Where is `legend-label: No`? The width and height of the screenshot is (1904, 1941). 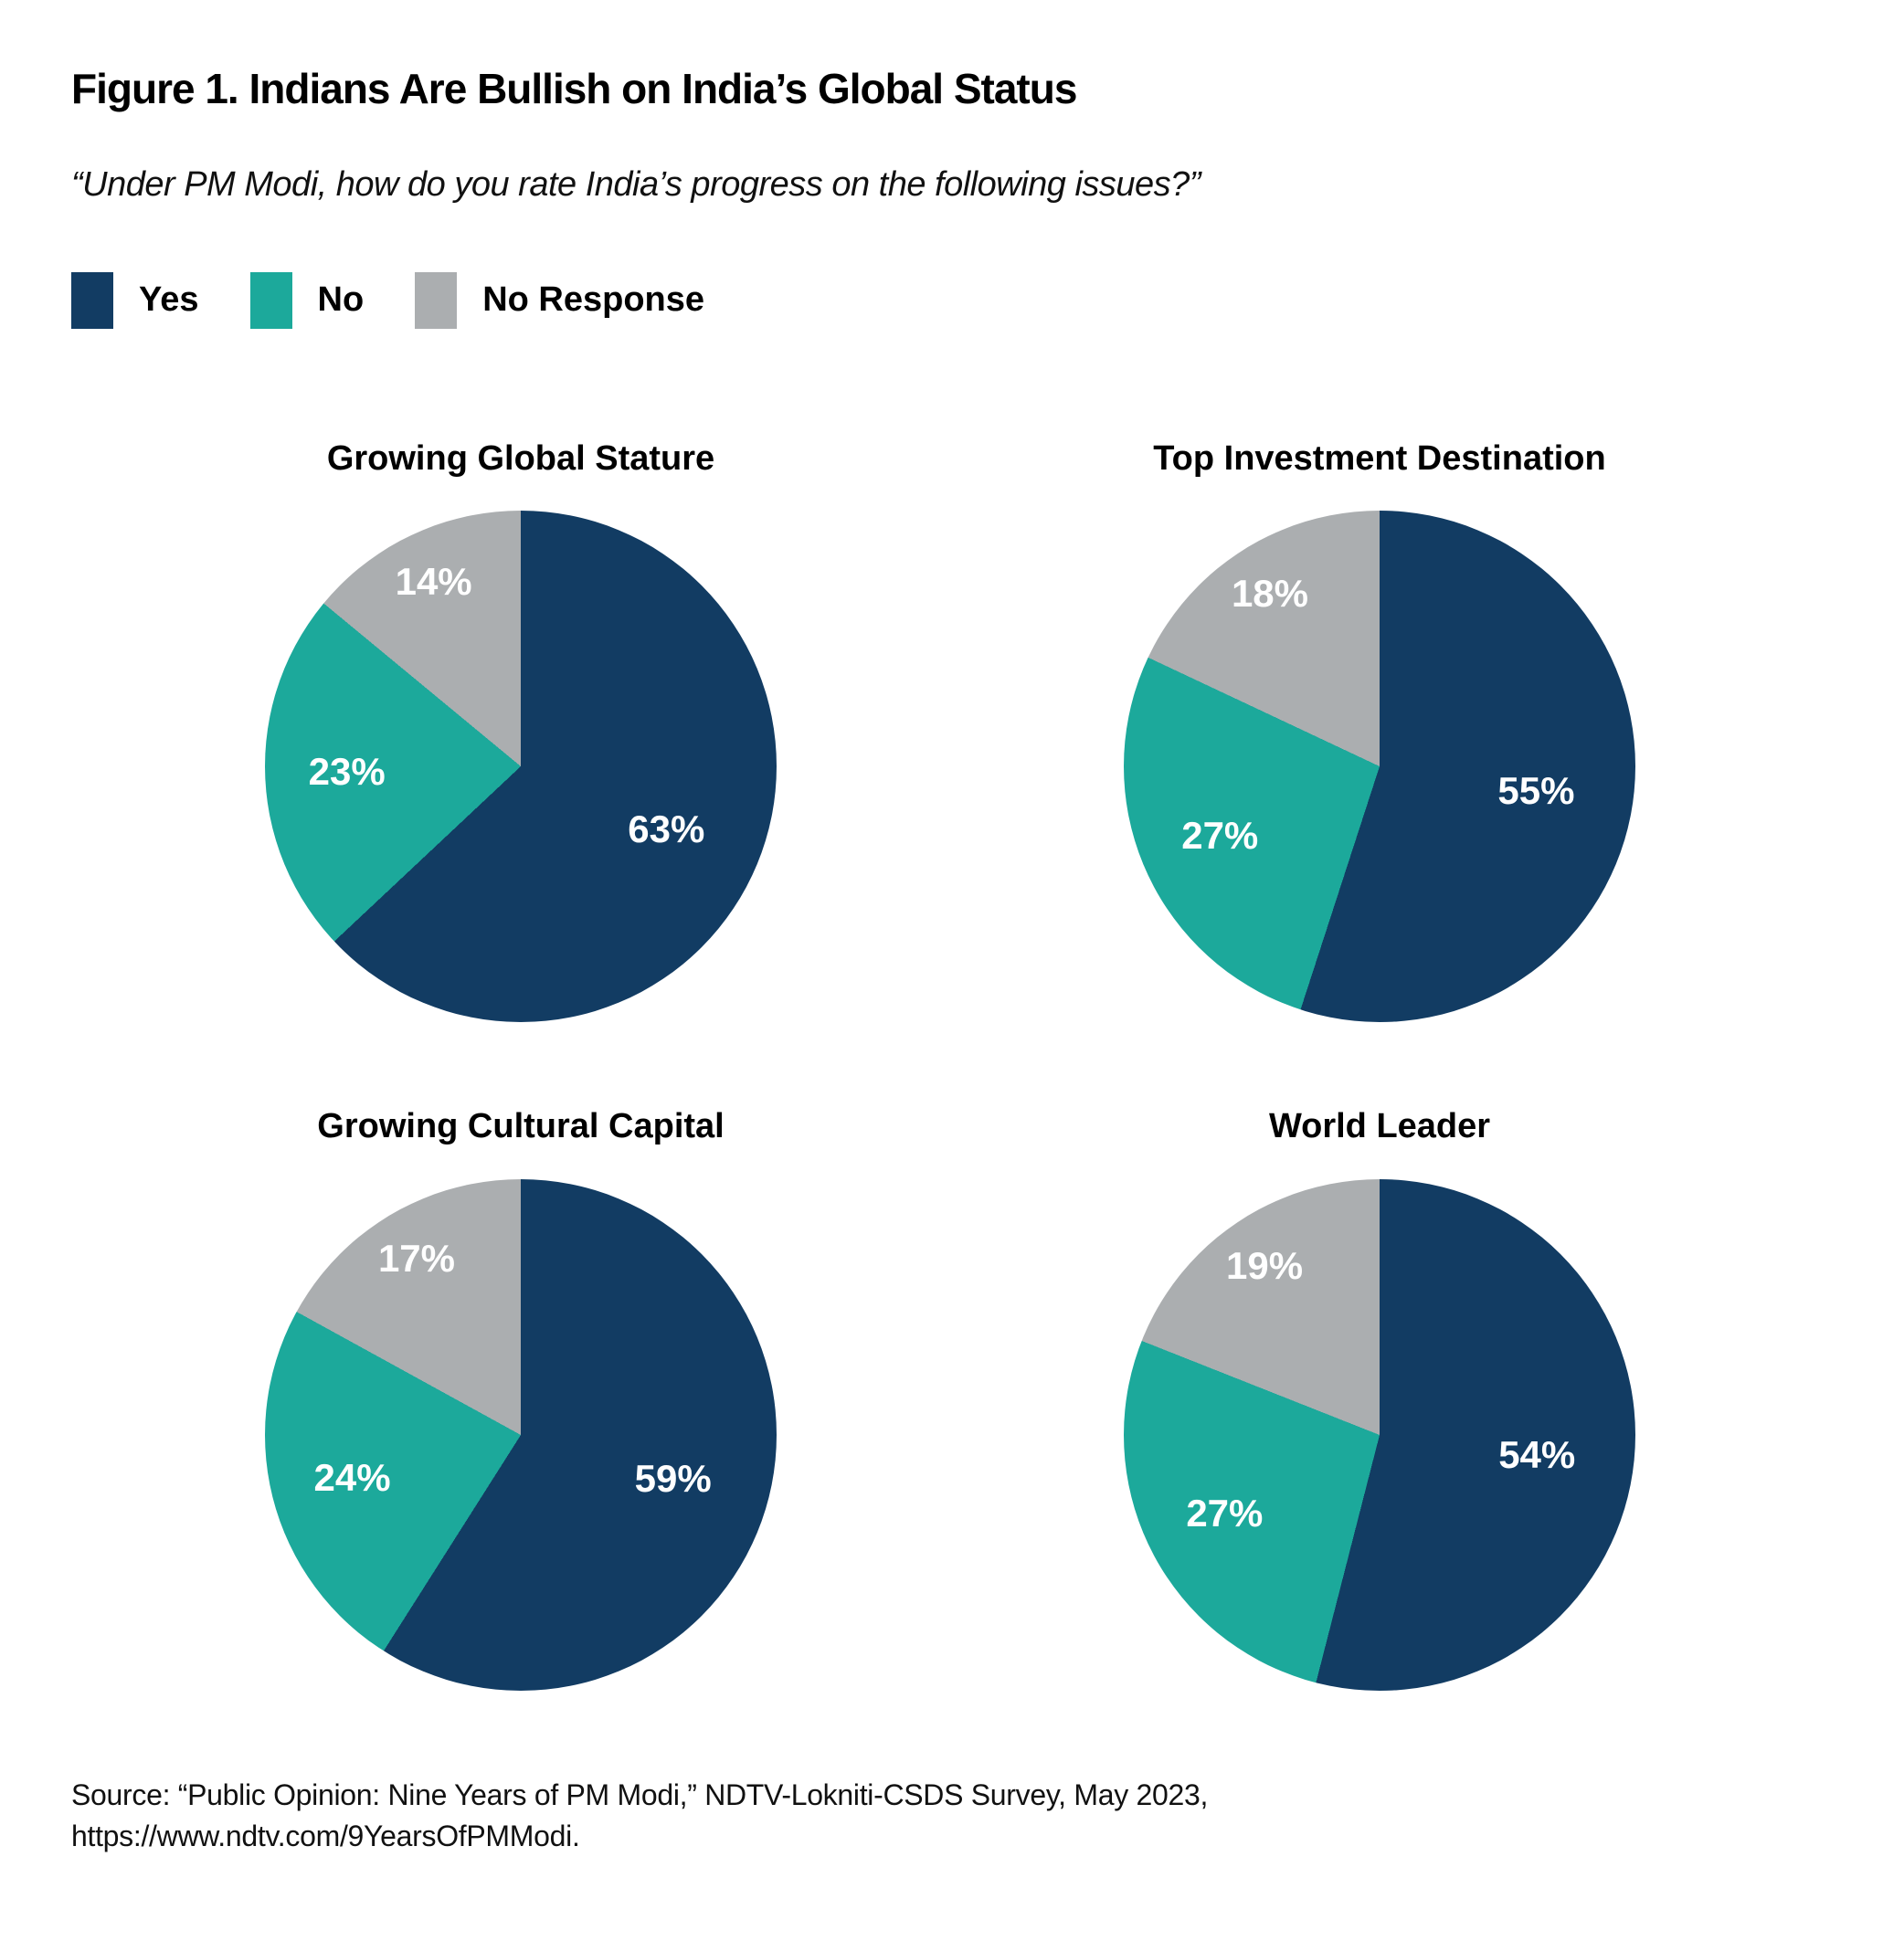 legend-label: No is located at coordinates (341, 300).